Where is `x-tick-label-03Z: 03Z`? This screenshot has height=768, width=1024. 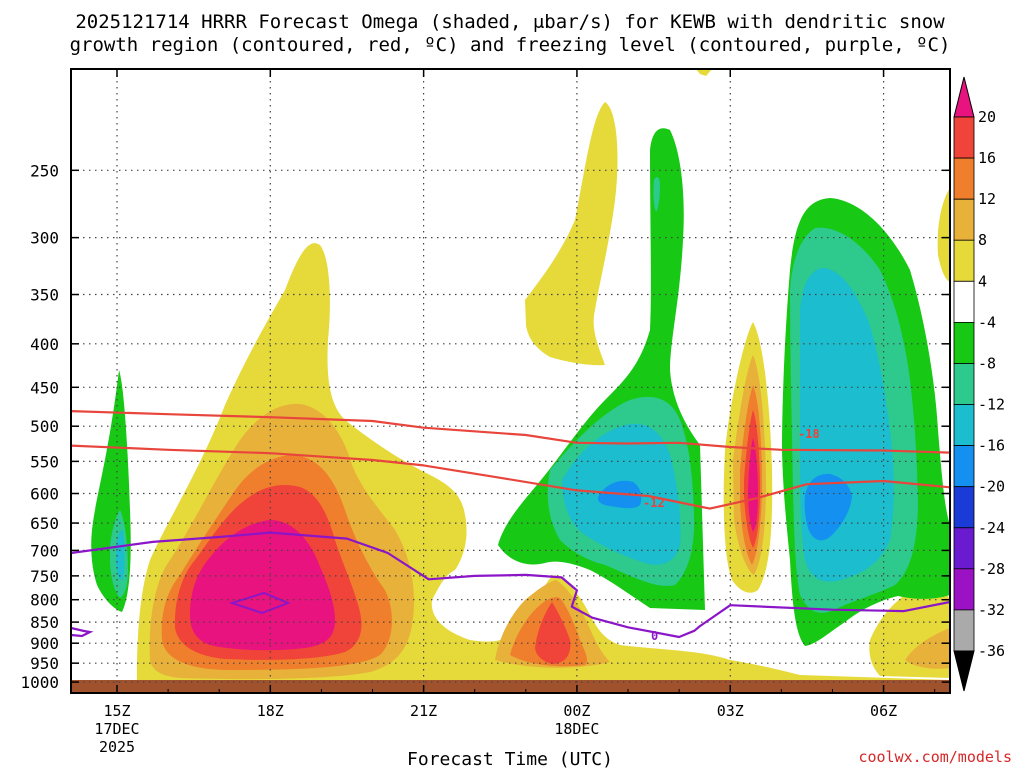
x-tick-label-03Z: 03Z is located at coordinates (730, 711).